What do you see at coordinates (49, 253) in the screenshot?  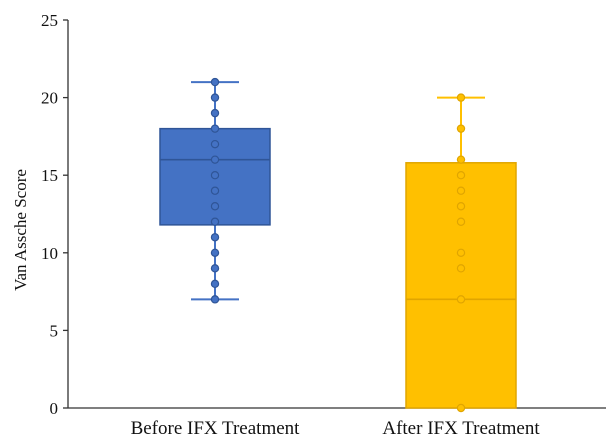 I see `y-tick-label: 10` at bounding box center [49, 253].